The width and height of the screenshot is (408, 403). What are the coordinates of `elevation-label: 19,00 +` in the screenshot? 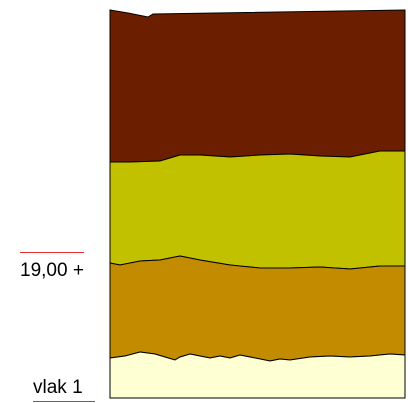 It's located at (52, 270).